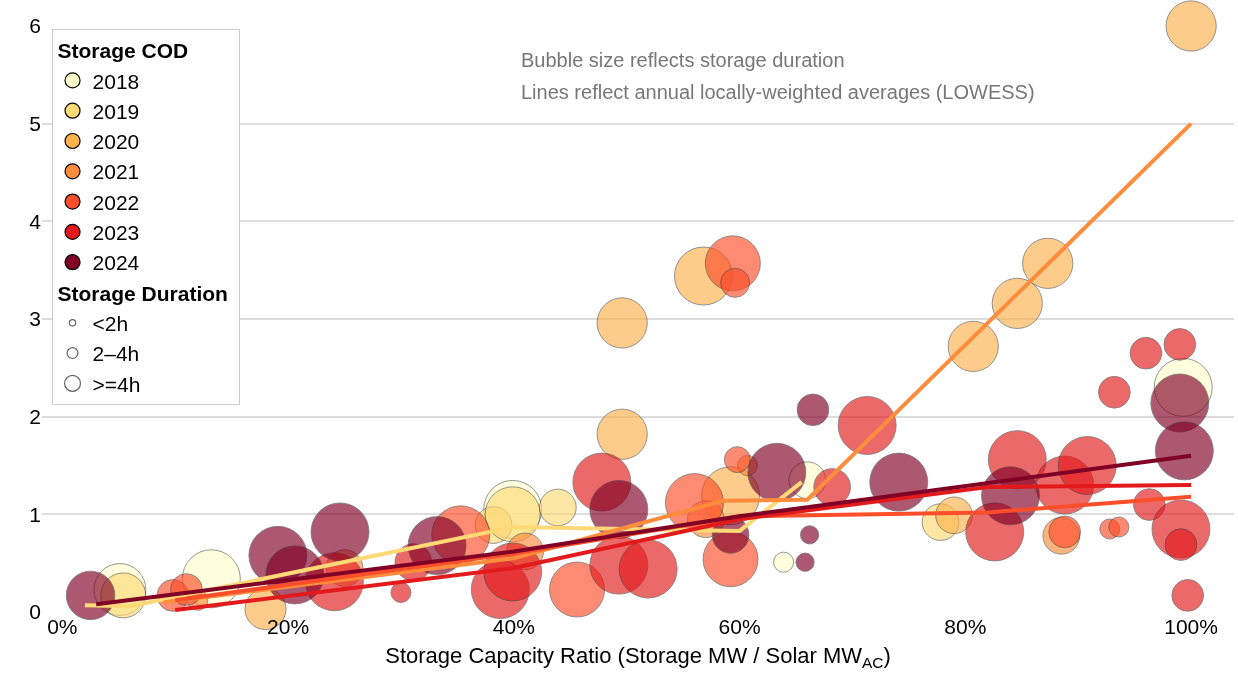 The width and height of the screenshot is (1238, 692). Describe the element at coordinates (116, 81) in the screenshot. I see `legend-label: 2018` at that location.